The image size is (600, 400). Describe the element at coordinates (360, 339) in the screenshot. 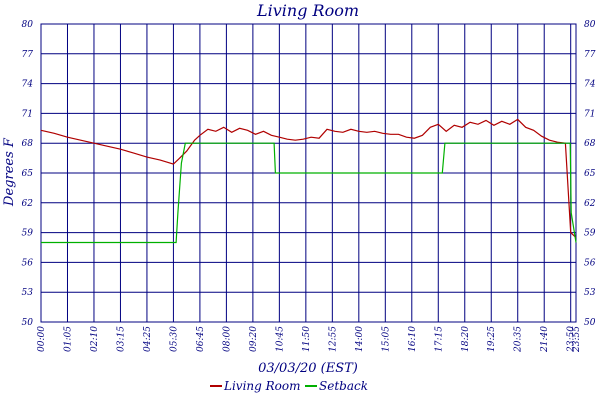

I see `x-tick-label: 14:00` at that location.